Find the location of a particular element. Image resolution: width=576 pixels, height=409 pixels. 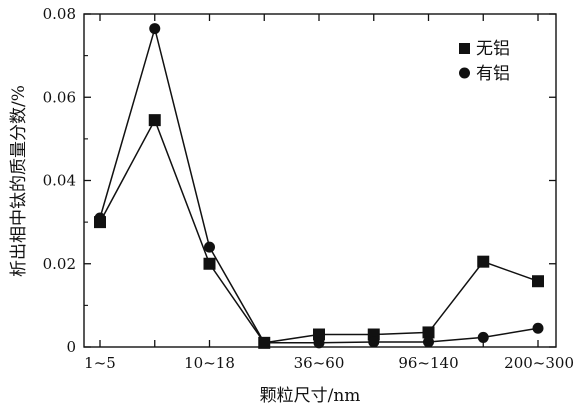

y-tick-label: 0.06 is located at coordinates (59, 97).